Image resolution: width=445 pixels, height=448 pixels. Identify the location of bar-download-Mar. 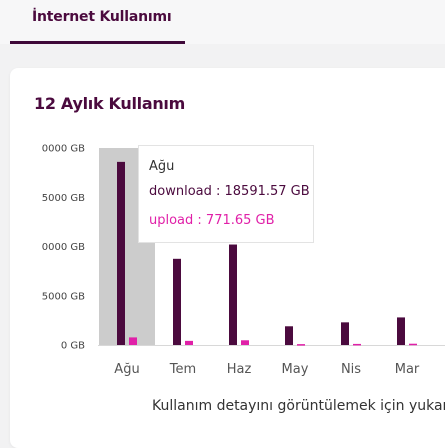
(401, 331).